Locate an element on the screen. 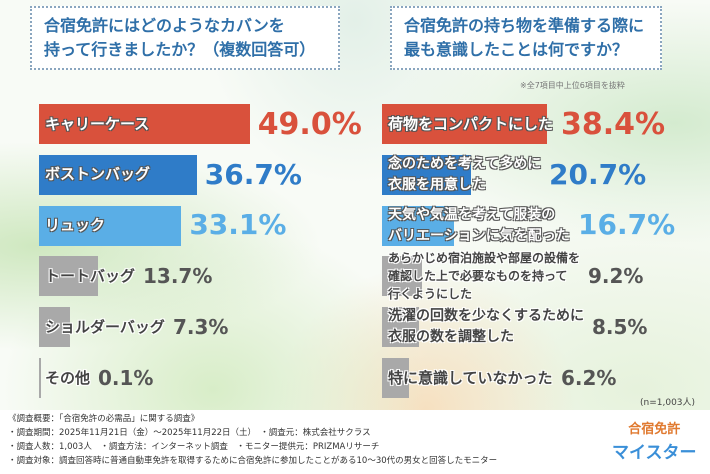  title-line: 合宿免許の持ち物を準備する際に is located at coordinates (524, 25).